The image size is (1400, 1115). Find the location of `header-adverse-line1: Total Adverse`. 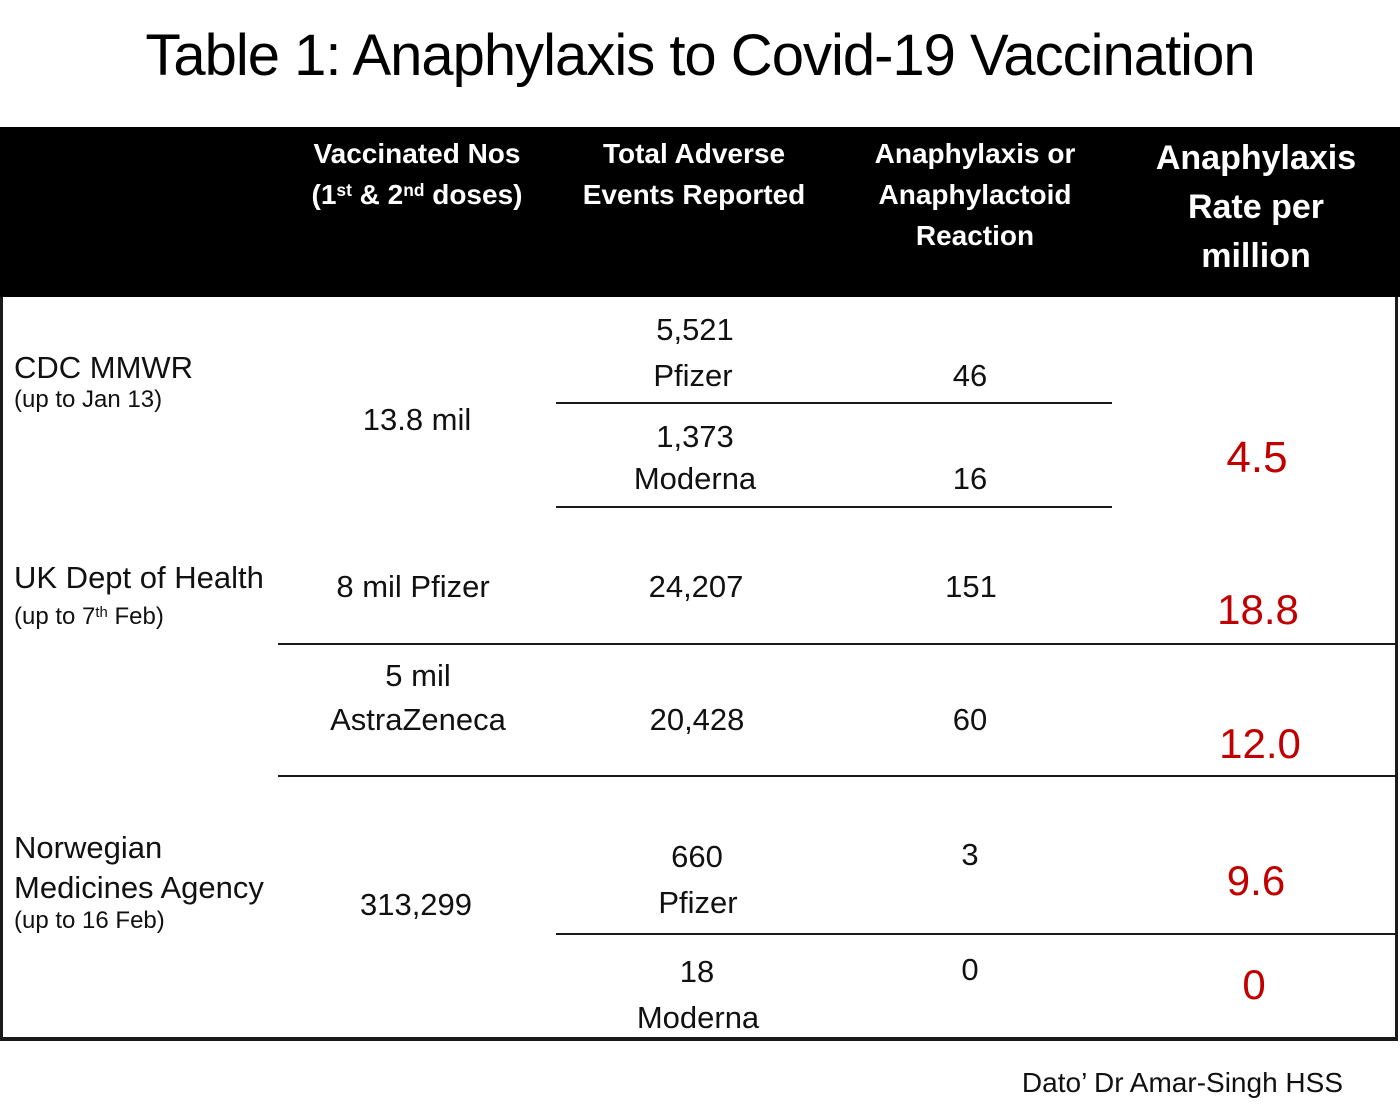

header-adverse-line1: Total Adverse is located at coordinates (694, 153).